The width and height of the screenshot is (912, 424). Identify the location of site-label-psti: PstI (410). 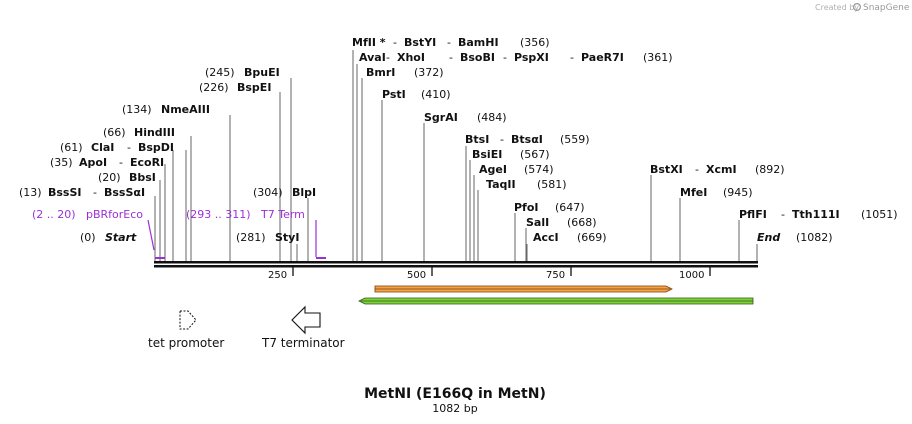
(416, 94).